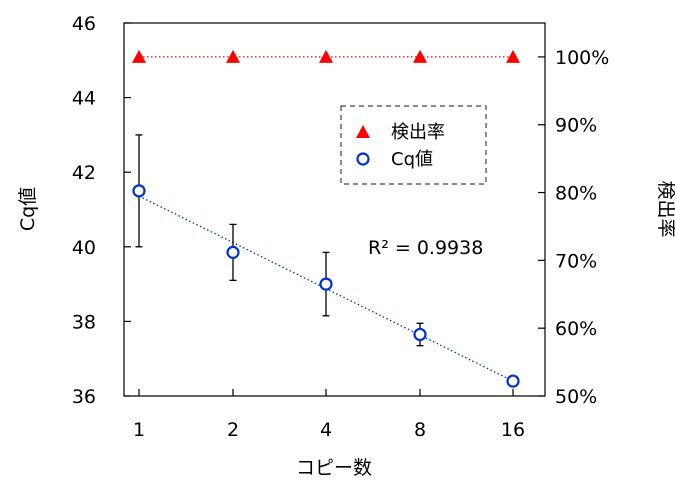  I want to click on left-tick-label: 44, so click(84, 99).